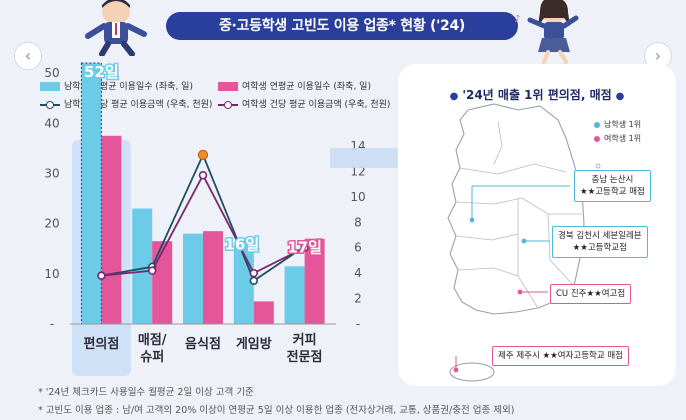 The image size is (686, 420). I want to click on map-callout-jeju: 제주 제주시 ★★여자고등학교 매점, so click(561, 356).